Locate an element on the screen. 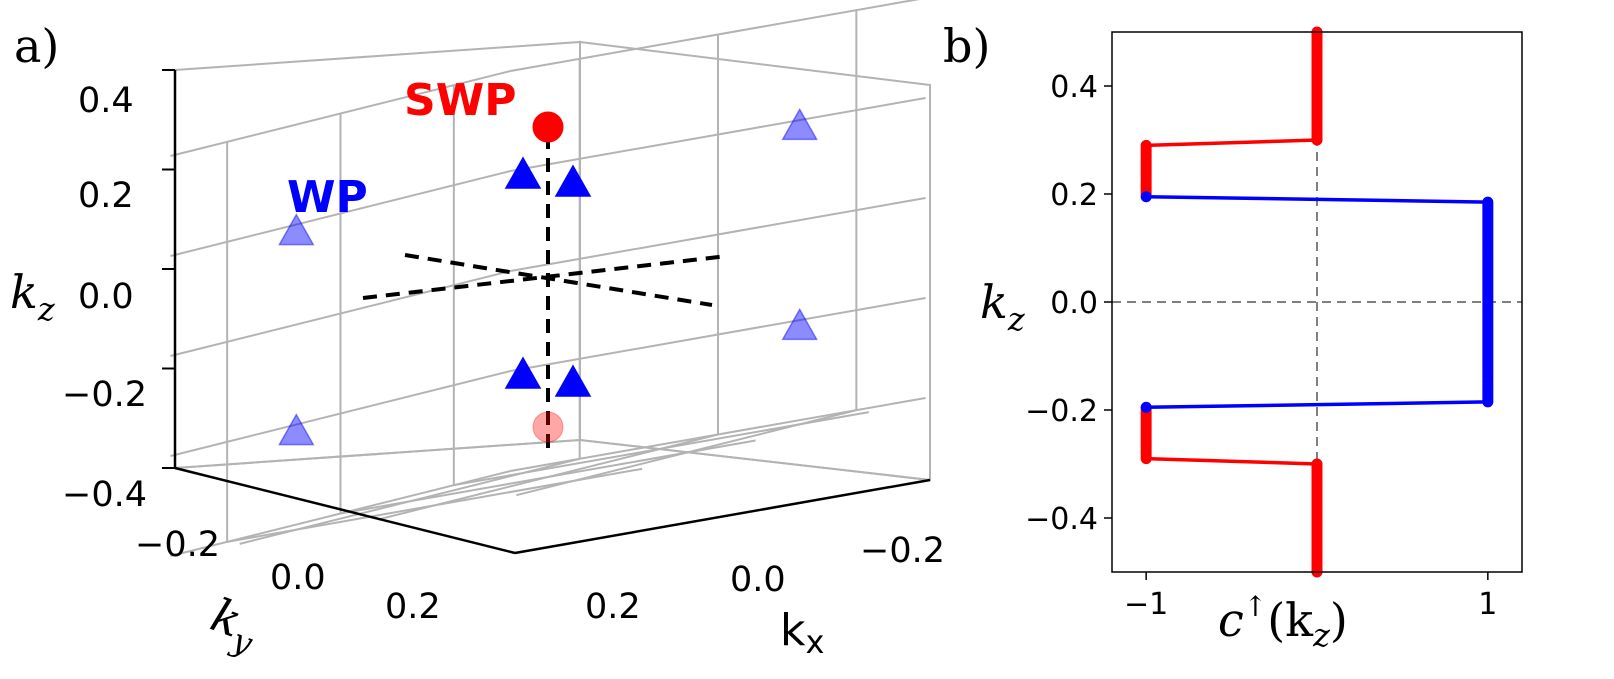 This screenshot has height=679, width=1614. xlabel-b: c↑(kz) is located at coordinates (1283, 622).